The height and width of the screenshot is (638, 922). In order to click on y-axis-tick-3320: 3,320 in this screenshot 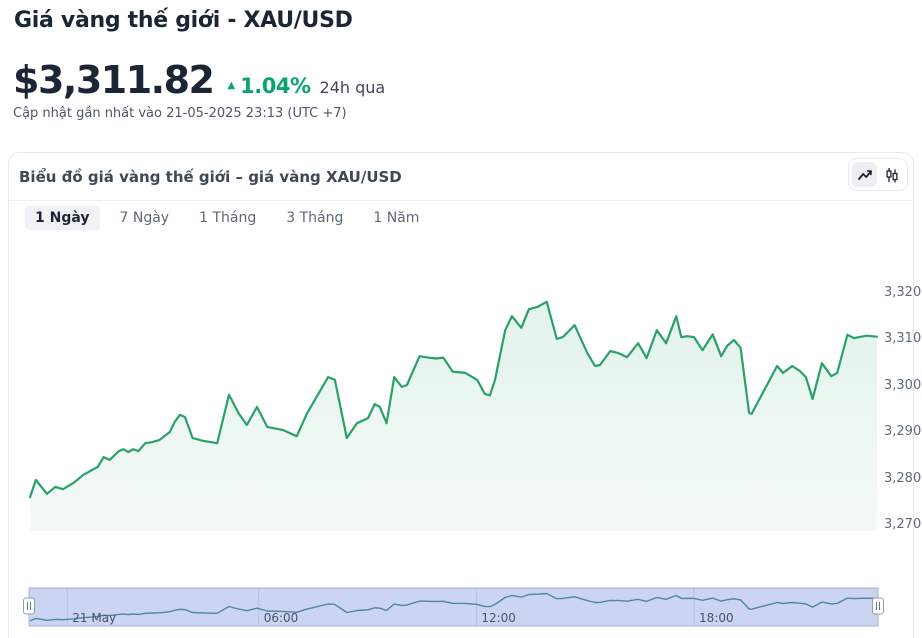, I will do `click(903, 292)`.